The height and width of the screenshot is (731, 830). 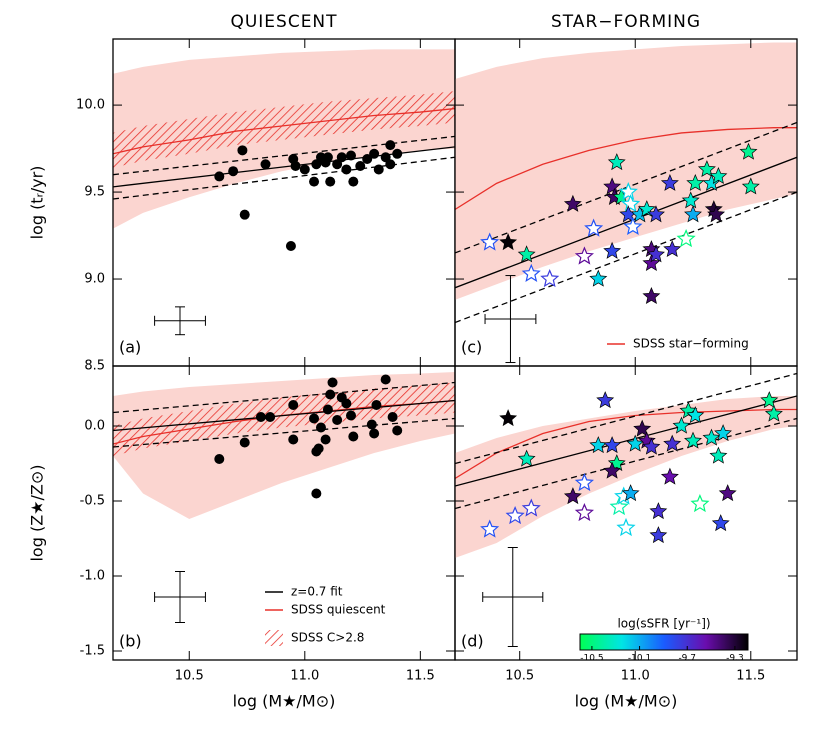 What do you see at coordinates (327, 638) in the screenshot?
I see `legend-label: SDSS C>2.8` at bounding box center [327, 638].